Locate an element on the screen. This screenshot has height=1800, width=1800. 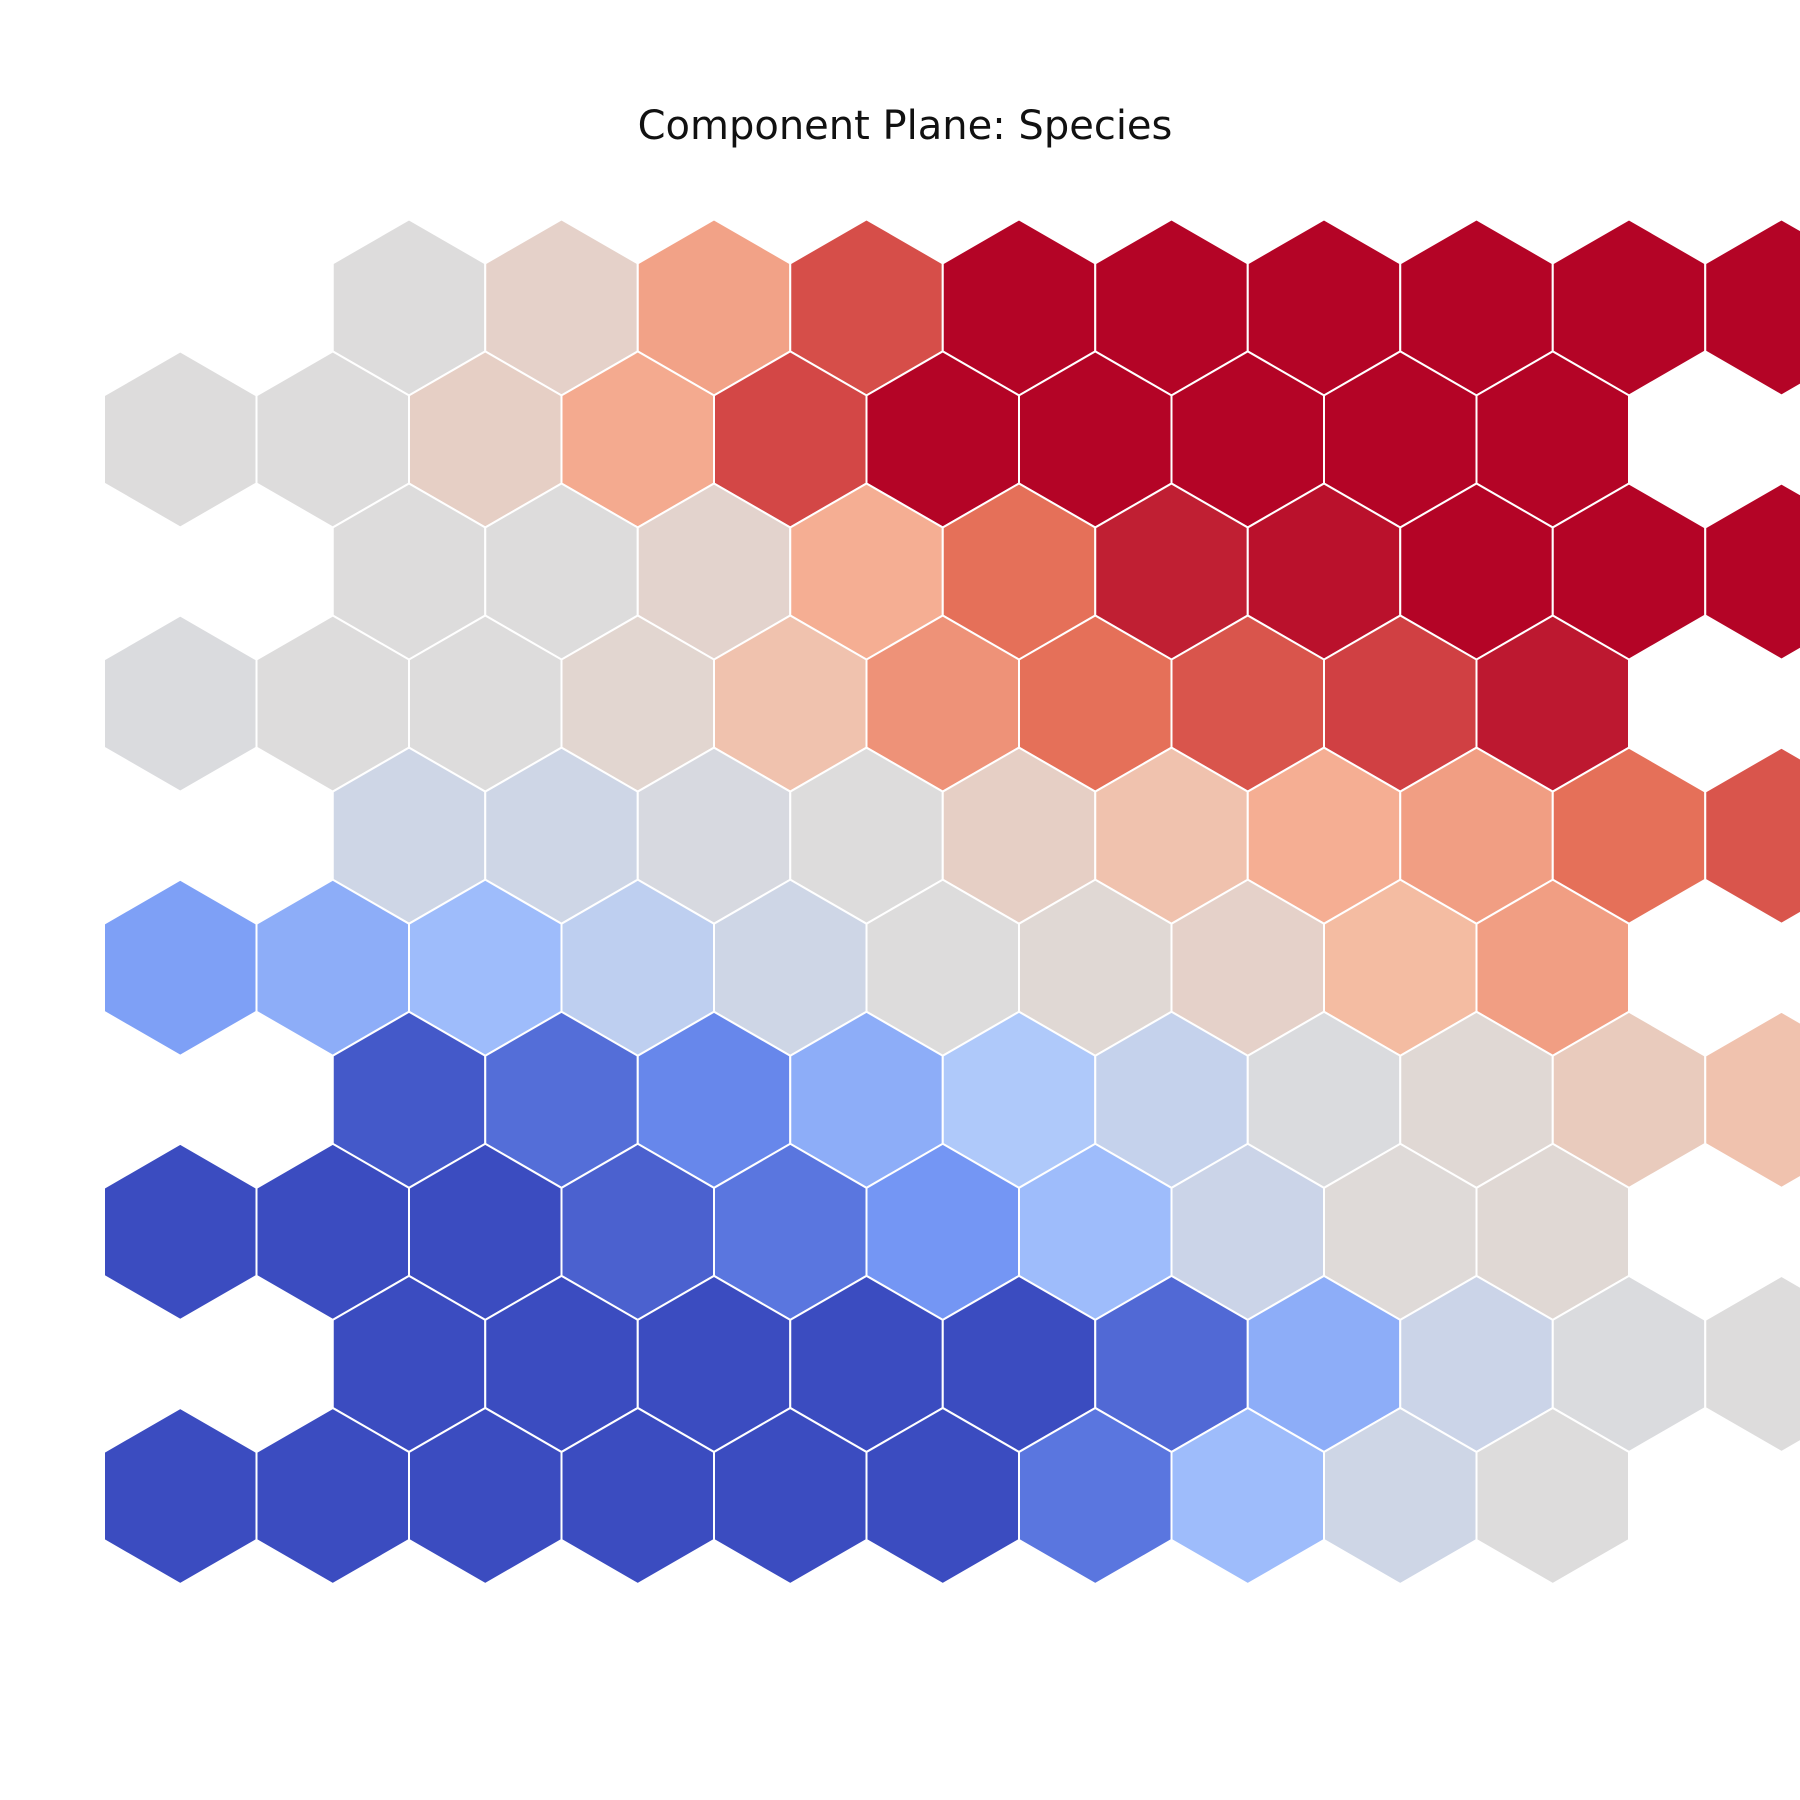
hex-cell-r6-c10 is located at coordinates (1752, 1099).